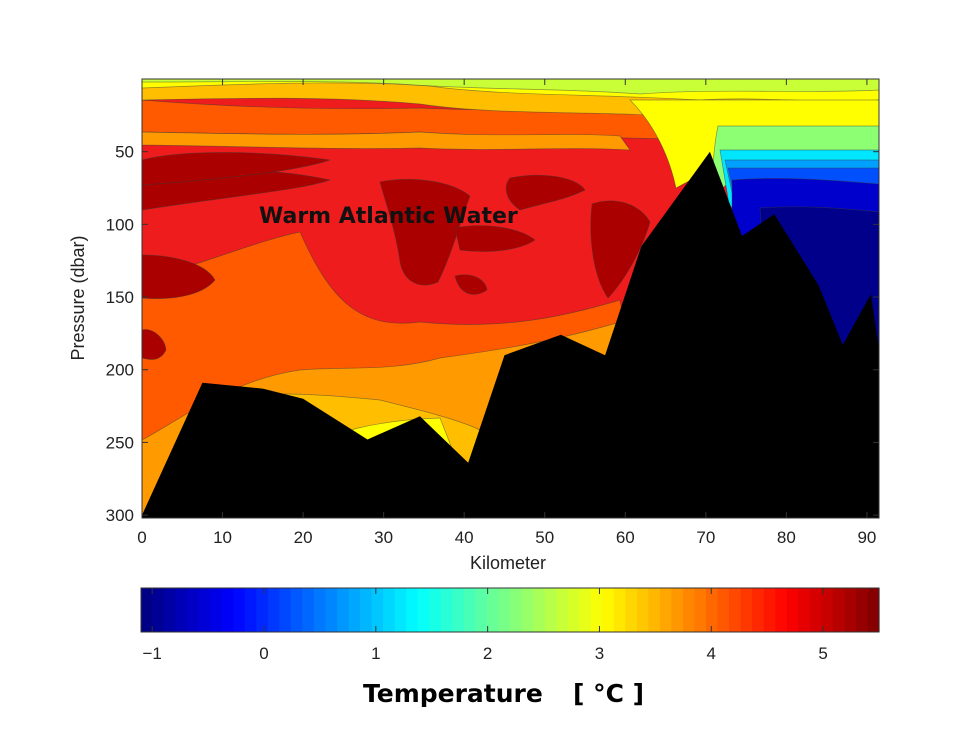 The height and width of the screenshot is (732, 975). I want to click on y-tick-label: 300, so click(120, 515).